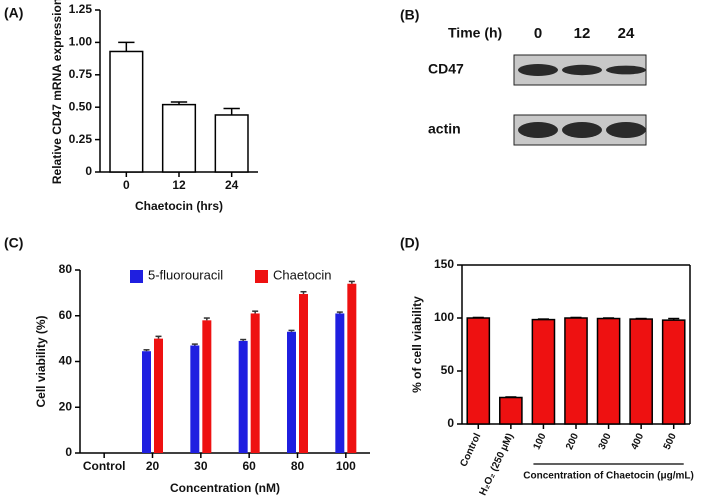  I want to click on panel-label: (B), so click(409, 15).